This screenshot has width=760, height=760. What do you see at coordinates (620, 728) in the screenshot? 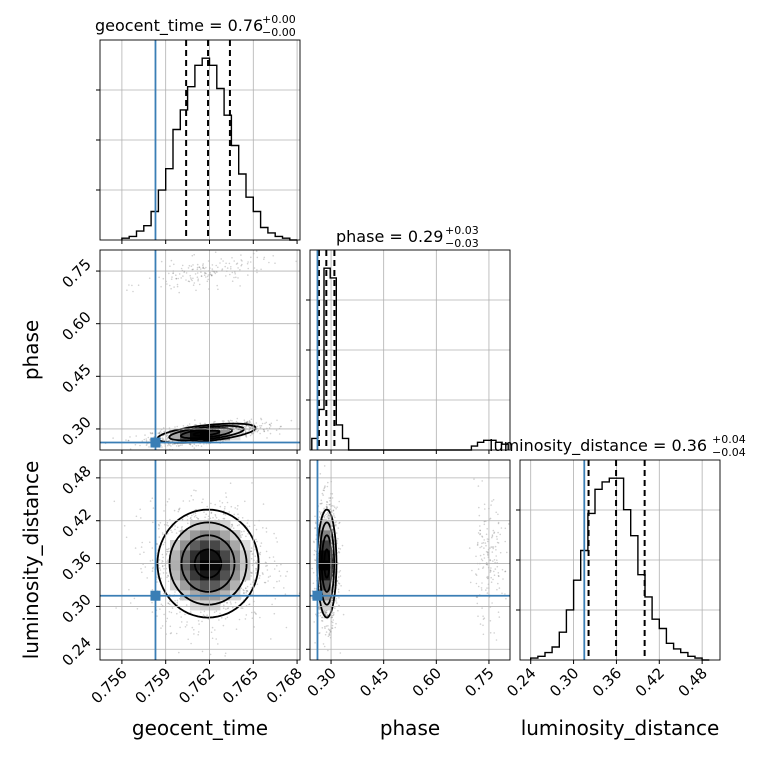
I see `xlabel-luminosity-distance: luminosity_distance` at bounding box center [620, 728].